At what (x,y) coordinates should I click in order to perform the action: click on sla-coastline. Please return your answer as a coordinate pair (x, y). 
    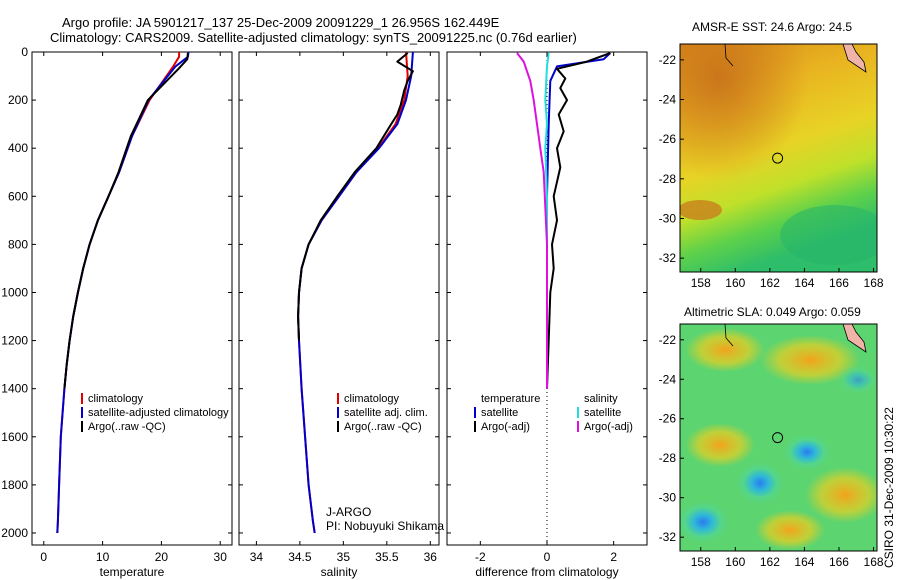
    Looking at the image, I should click on (729, 335).